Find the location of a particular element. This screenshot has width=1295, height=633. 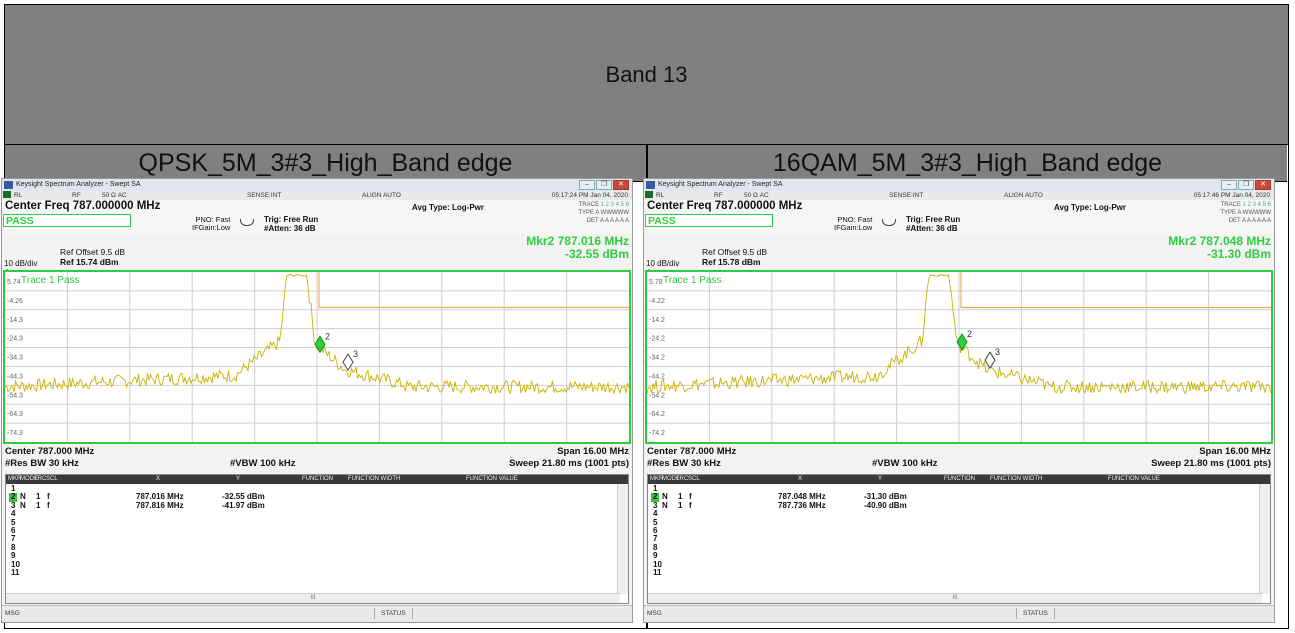

datetime-label: 05:17:46 PM Jan 04, 2020 is located at coordinates (1231, 195).